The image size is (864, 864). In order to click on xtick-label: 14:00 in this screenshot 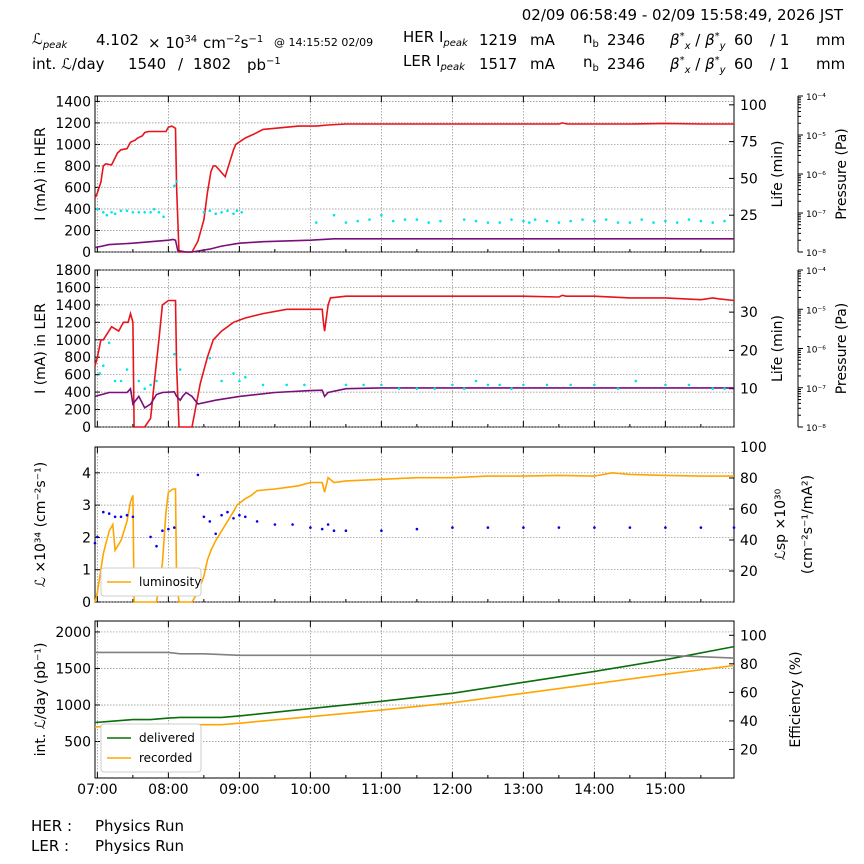, I will do `click(594, 790)`.